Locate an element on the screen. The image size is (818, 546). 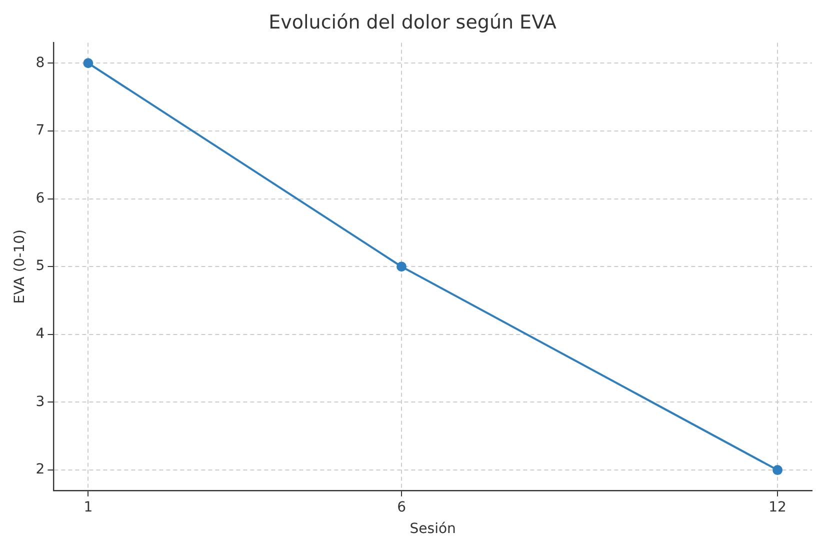
y-tick-label: 3 is located at coordinates (40, 402).